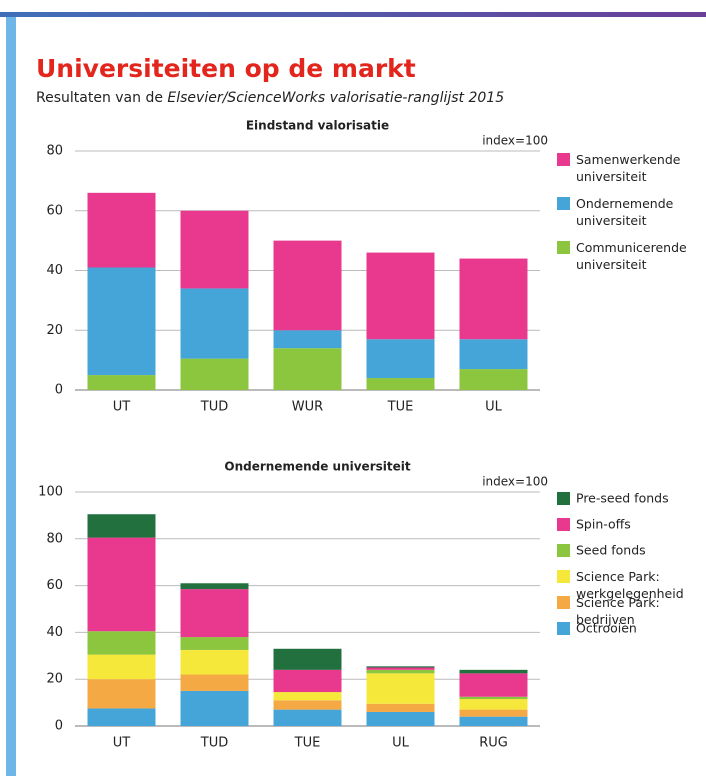  Describe the element at coordinates (620, 611) in the screenshot. I see `legend-label: Science Park: bedrijven` at that location.